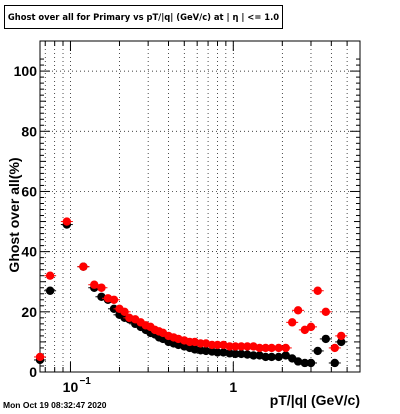  What do you see at coordinates (55, 405) in the screenshot?
I see `timestamp: Mon Oct 19 08:32:47 2020` at bounding box center [55, 405].